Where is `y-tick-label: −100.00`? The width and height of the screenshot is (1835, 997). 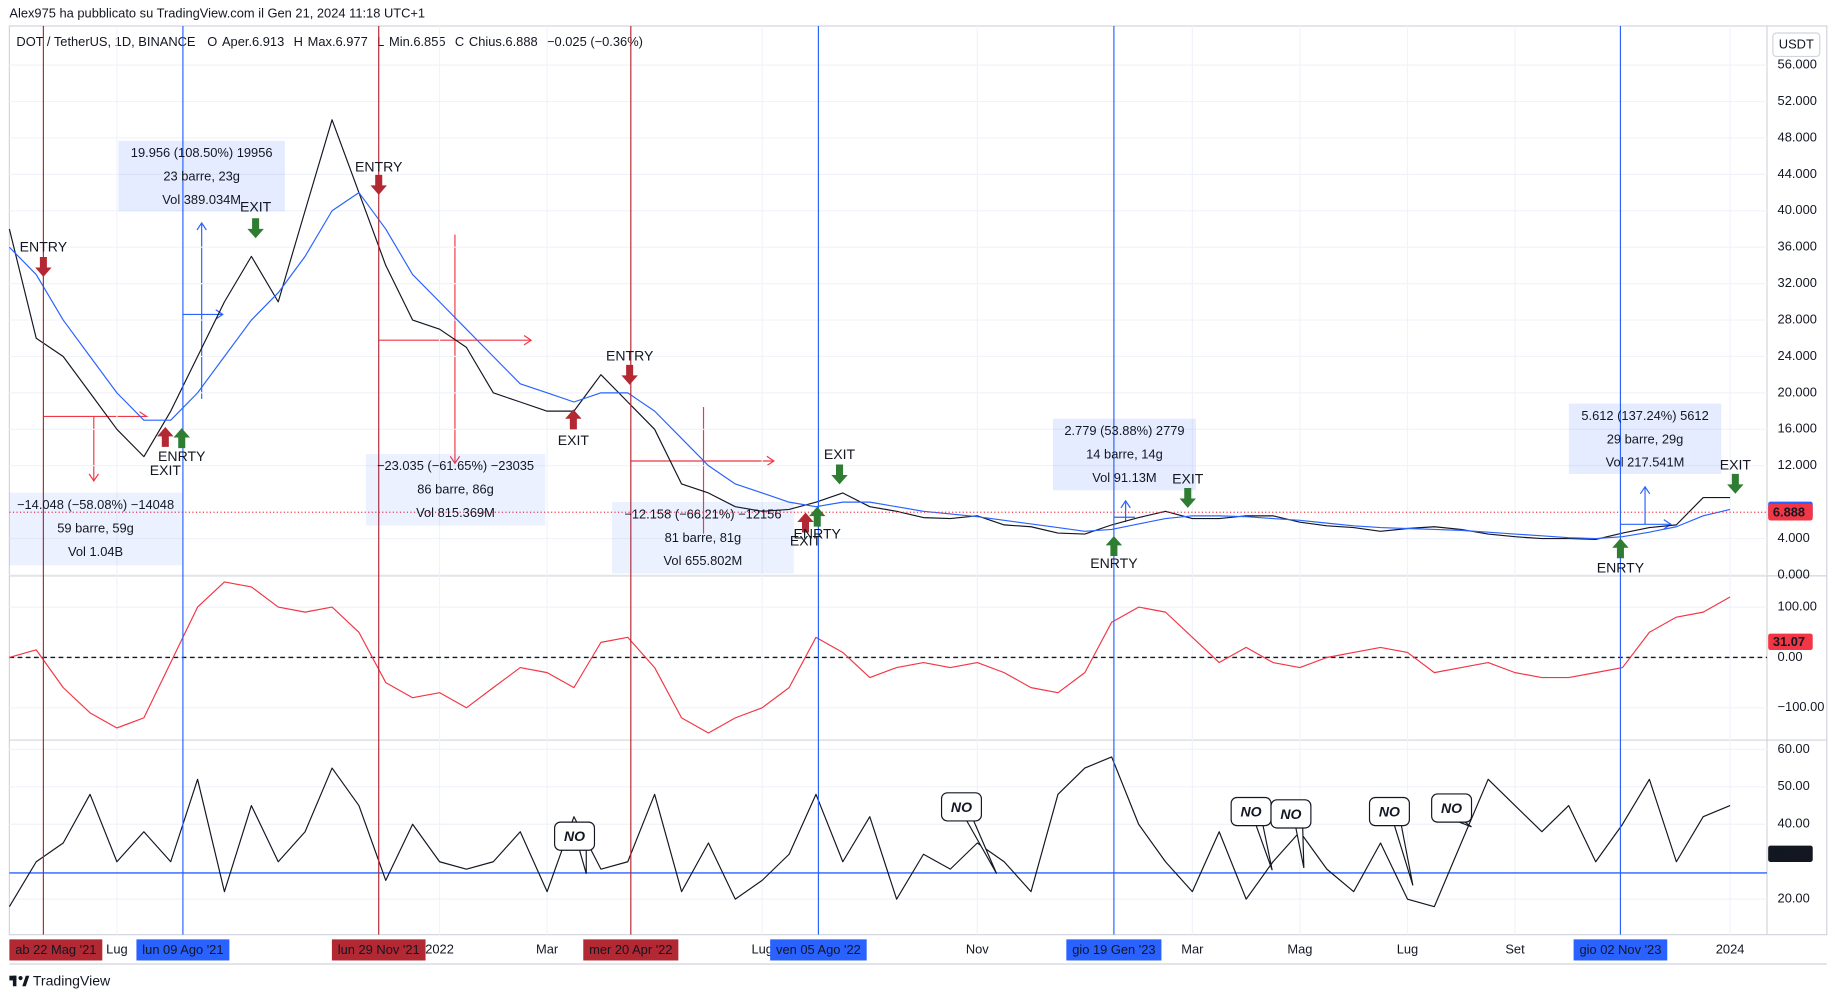 y-tick-label: −100.00 is located at coordinates (1801, 706).